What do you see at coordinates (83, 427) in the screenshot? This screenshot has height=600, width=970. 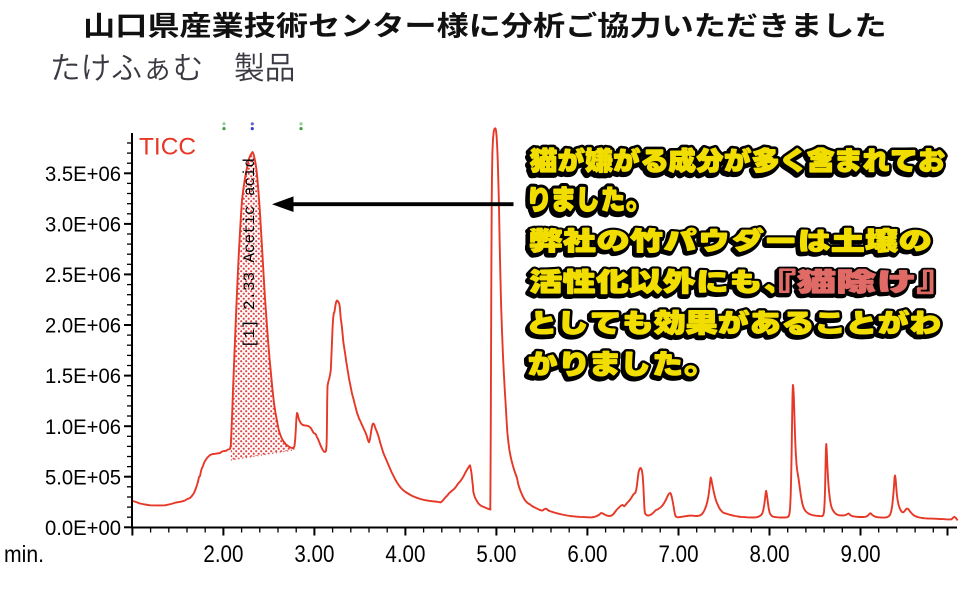 I see `svg-text: 1.0E+06` at bounding box center [83, 427].